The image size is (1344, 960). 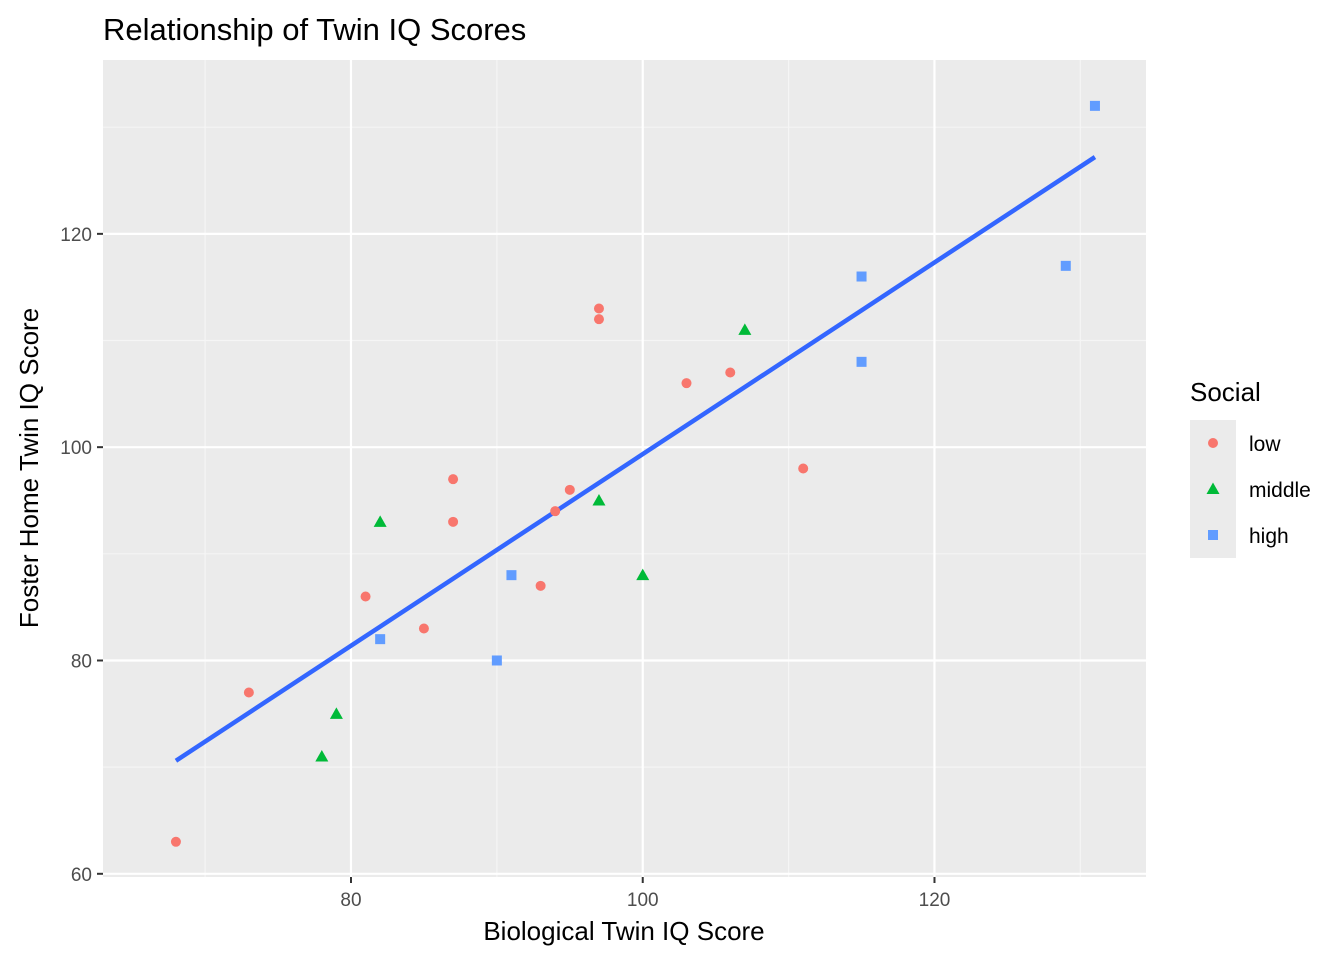 What do you see at coordinates (1213, 535) in the screenshot?
I see `legend-marker-high` at bounding box center [1213, 535].